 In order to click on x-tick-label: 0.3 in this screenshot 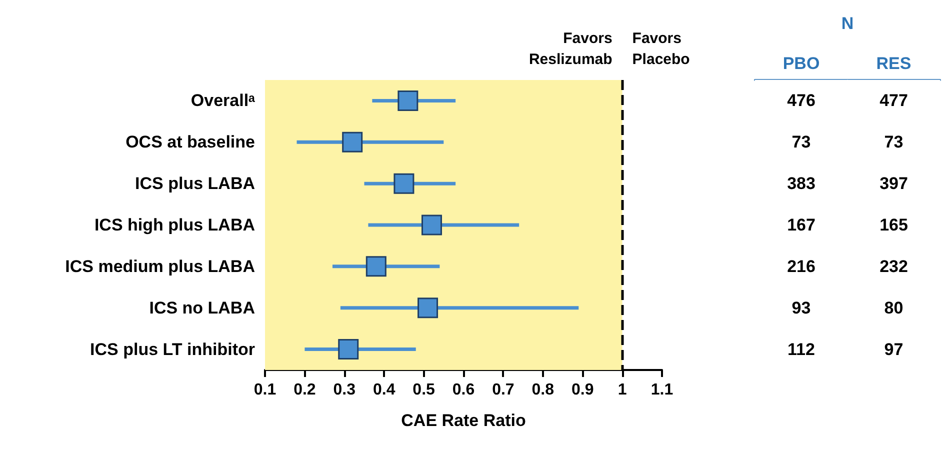, I will do `click(344, 390)`.